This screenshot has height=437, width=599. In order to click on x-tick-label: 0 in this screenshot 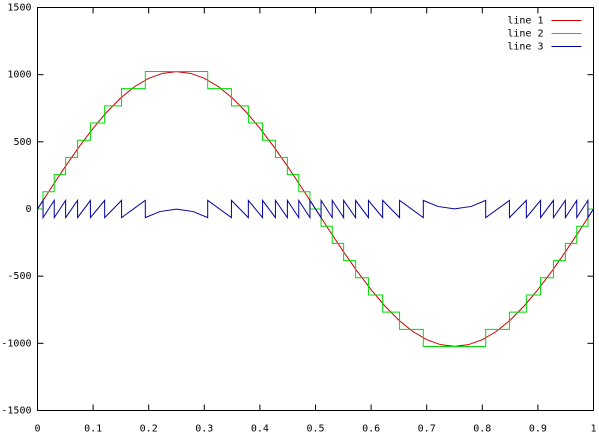, I will do `click(37, 429)`.